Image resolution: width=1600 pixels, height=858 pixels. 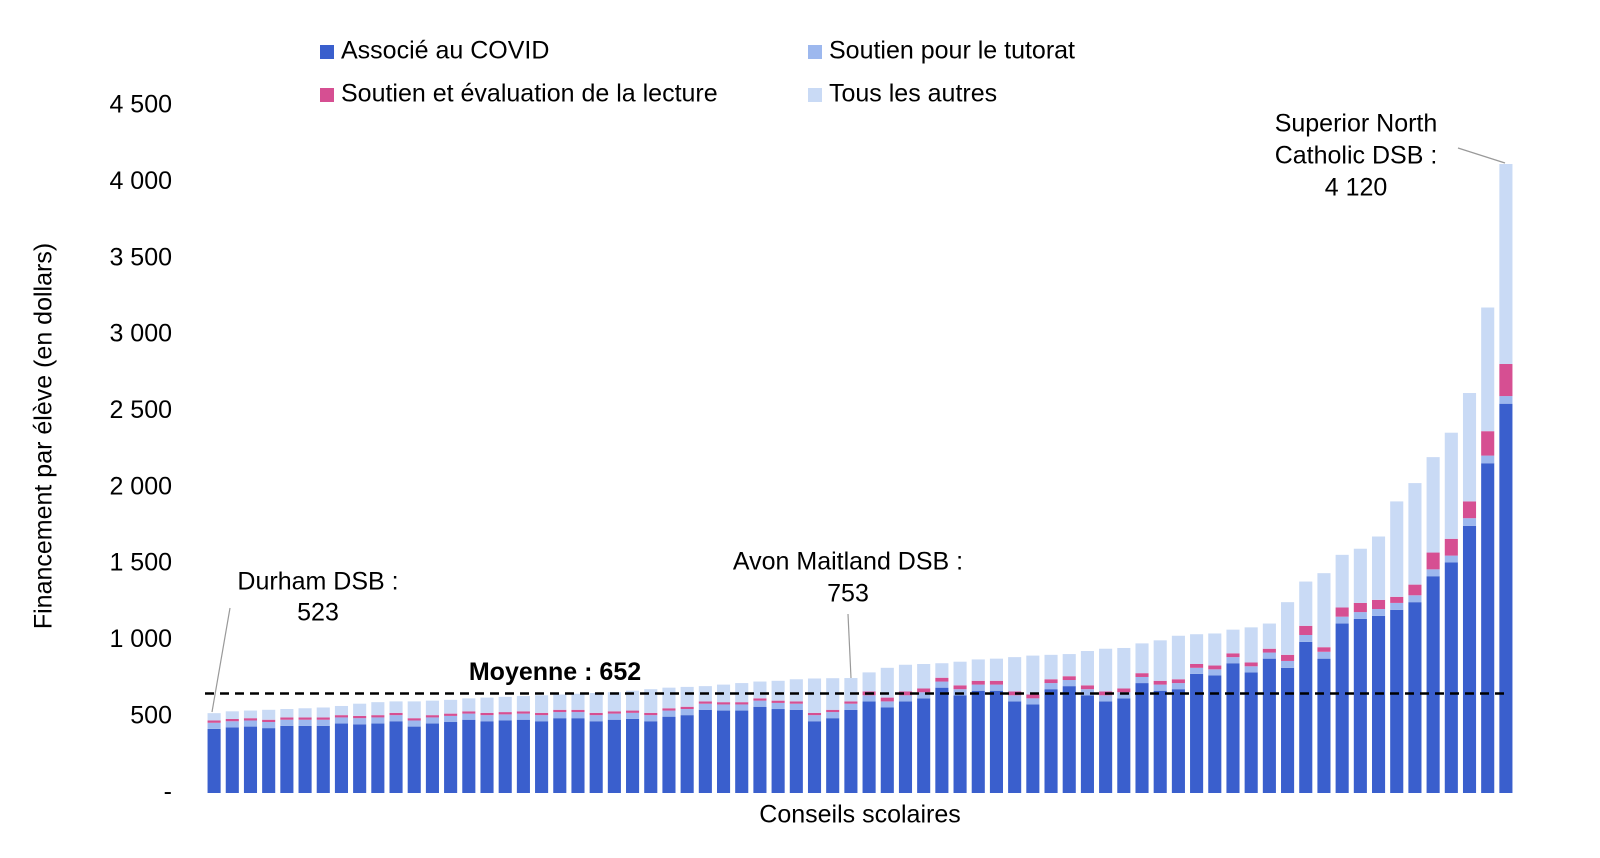 What do you see at coordinates (555, 672) in the screenshot?
I see `average-label: Moyenne : 652` at bounding box center [555, 672].